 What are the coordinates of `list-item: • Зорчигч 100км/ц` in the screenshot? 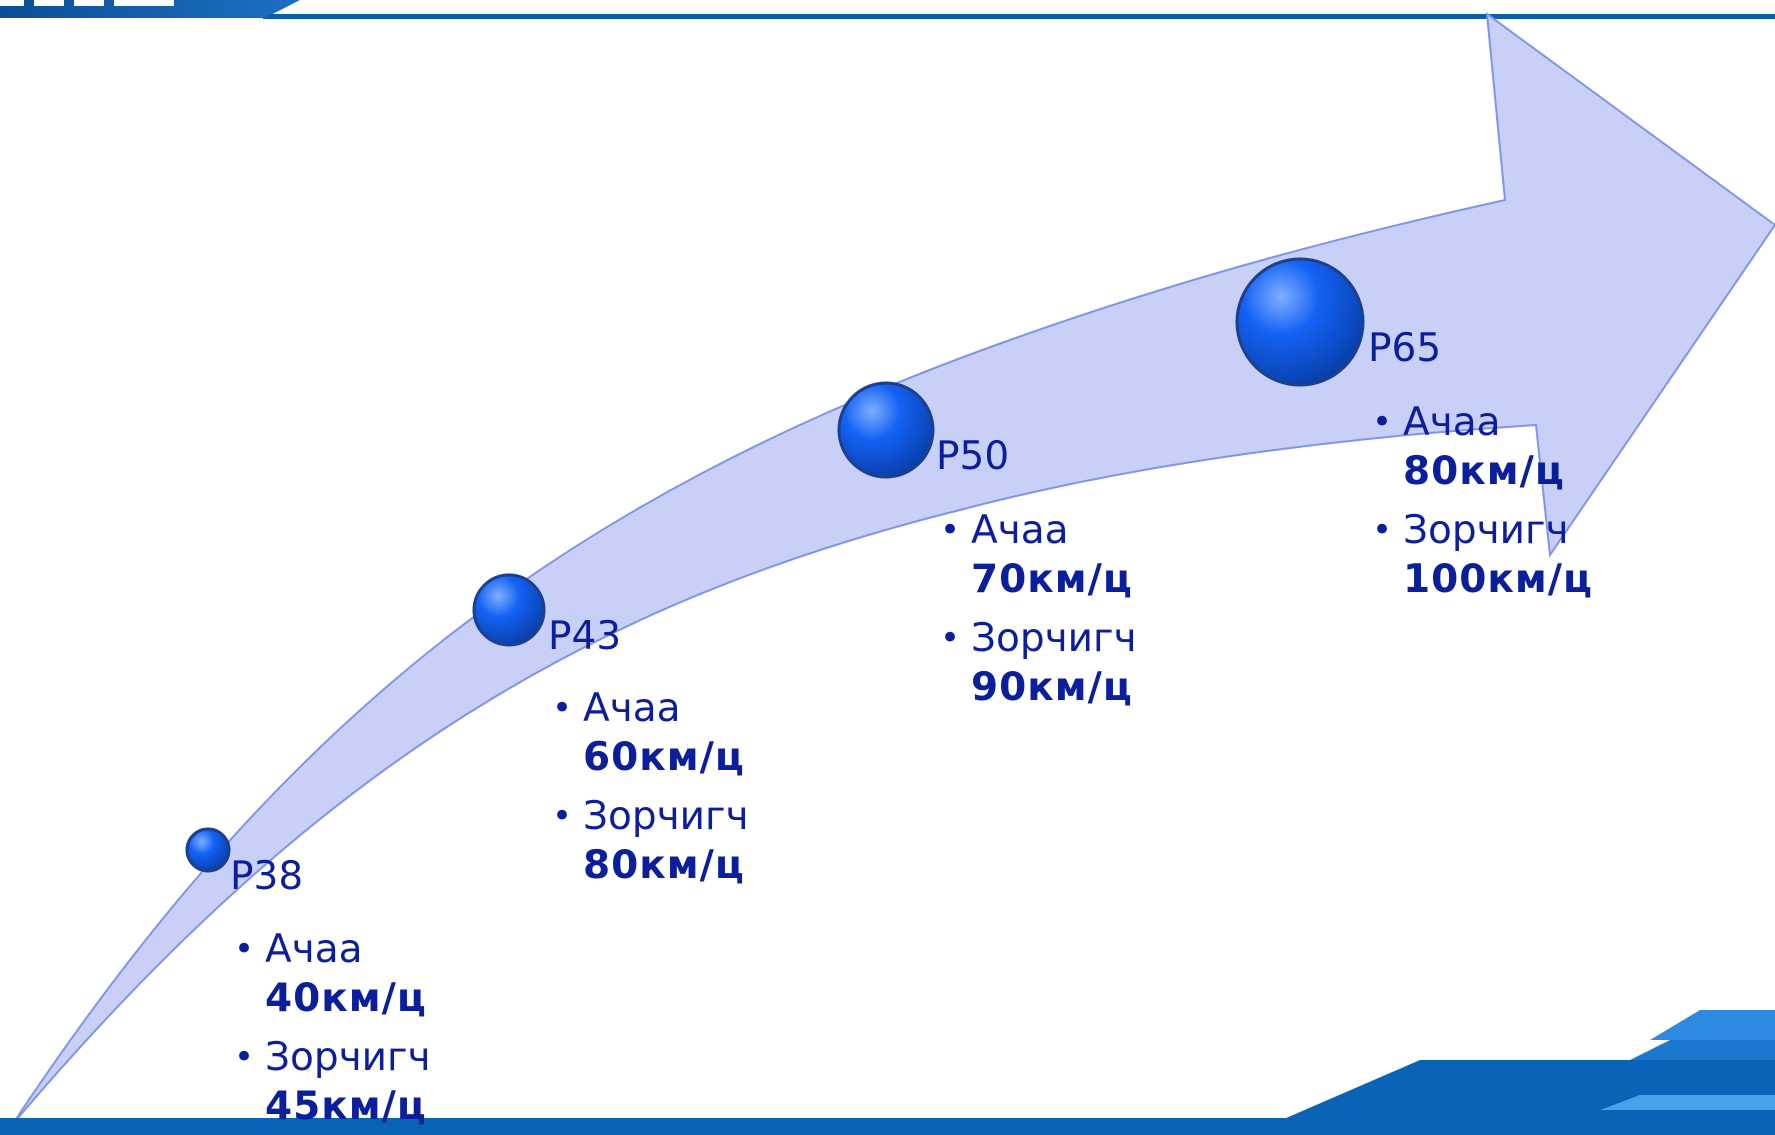 It's located at (1480, 555).